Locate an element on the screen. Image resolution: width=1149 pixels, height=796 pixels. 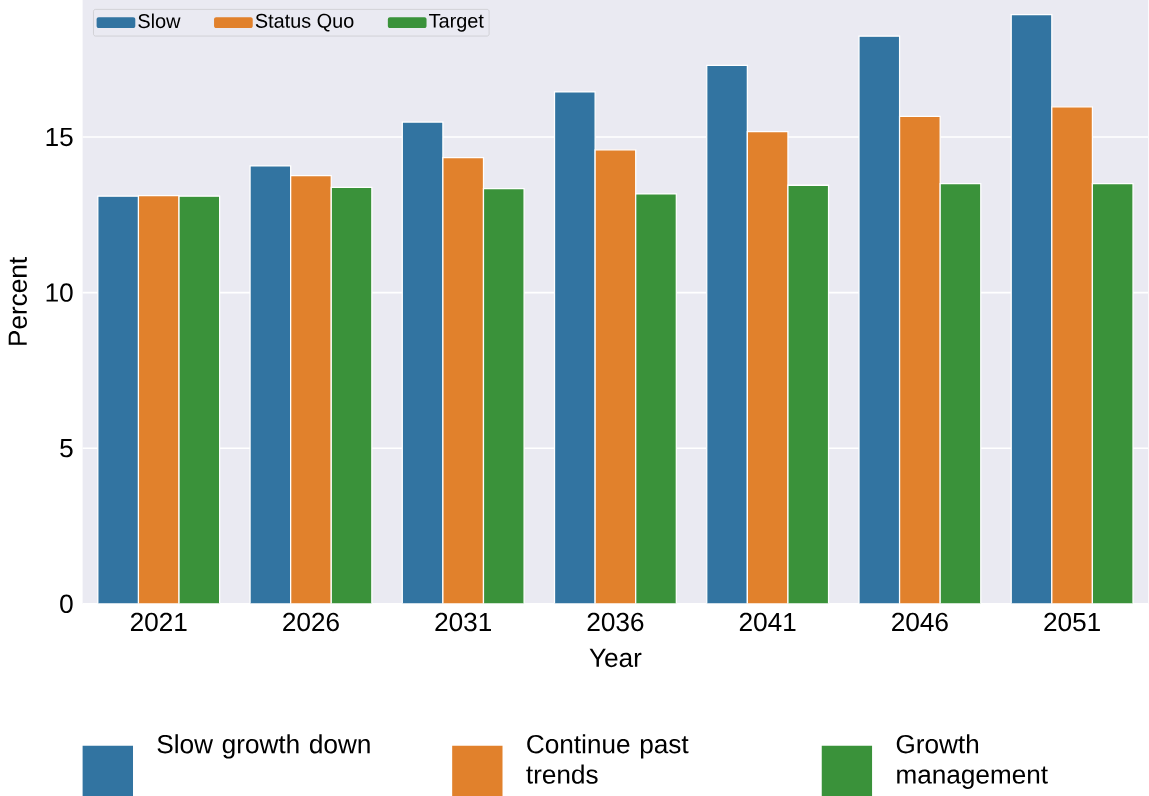
legend-label: Status Quo is located at coordinates (304, 22).